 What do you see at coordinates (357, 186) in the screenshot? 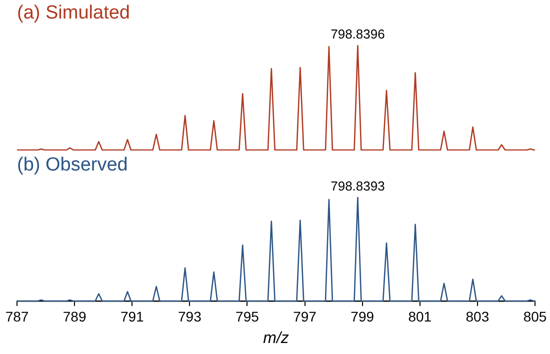
I see `annotation: 798.8393` at bounding box center [357, 186].